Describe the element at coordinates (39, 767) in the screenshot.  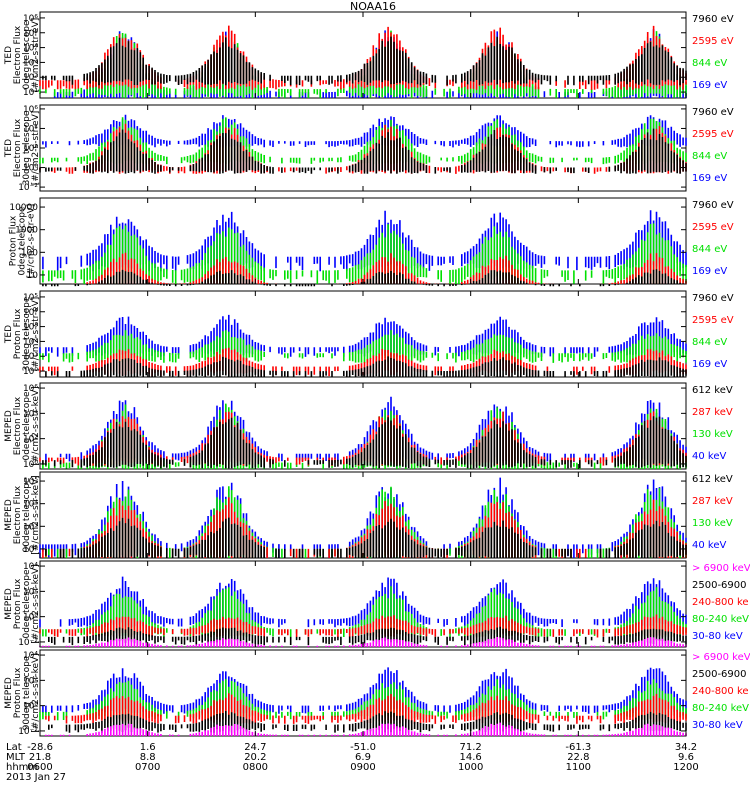
I see `footer-hhmm-value: 0600` at that location.